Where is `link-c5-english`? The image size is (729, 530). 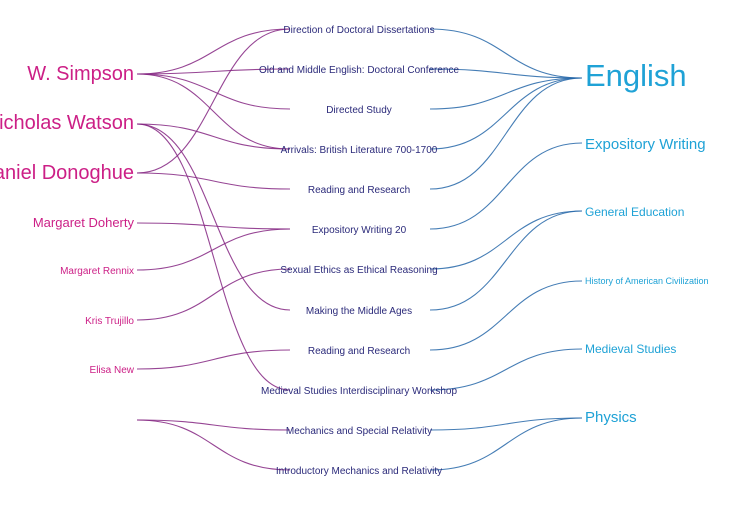
link-c5-english is located at coordinates (506, 133).